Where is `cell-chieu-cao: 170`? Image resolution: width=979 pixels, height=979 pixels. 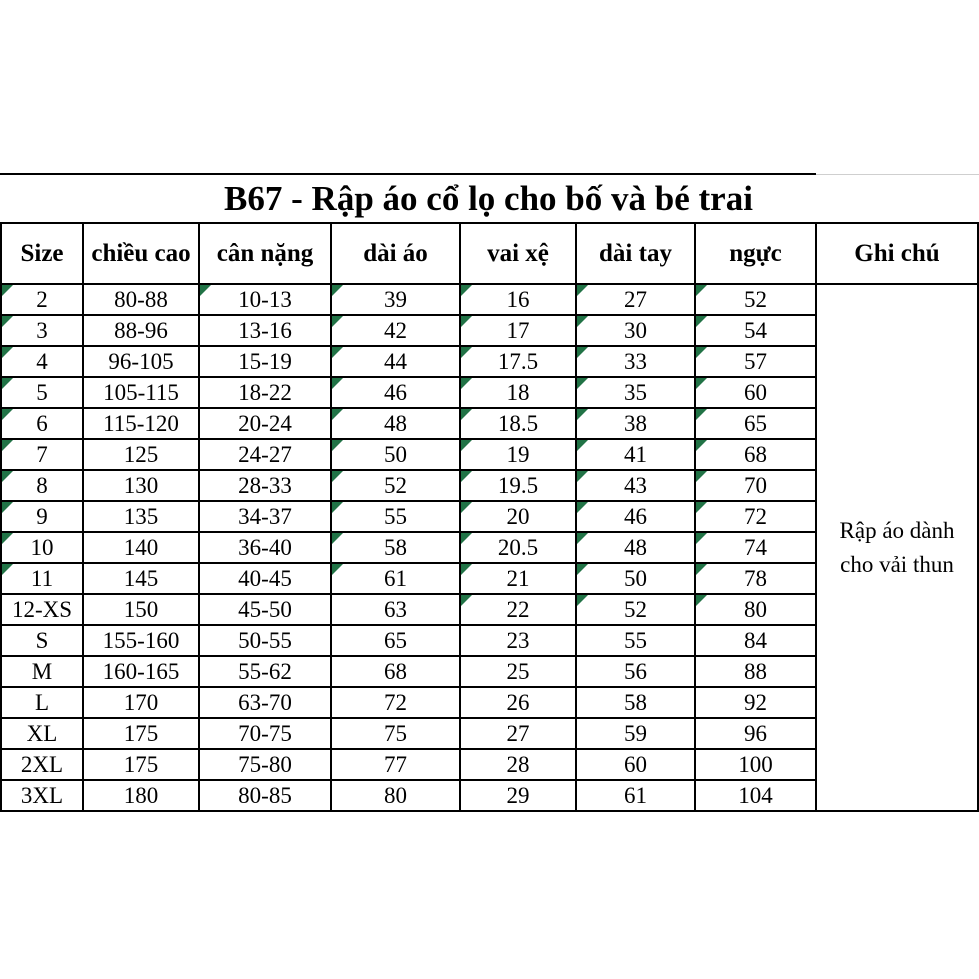
cell-chieu-cao: 170 is located at coordinates (141, 702).